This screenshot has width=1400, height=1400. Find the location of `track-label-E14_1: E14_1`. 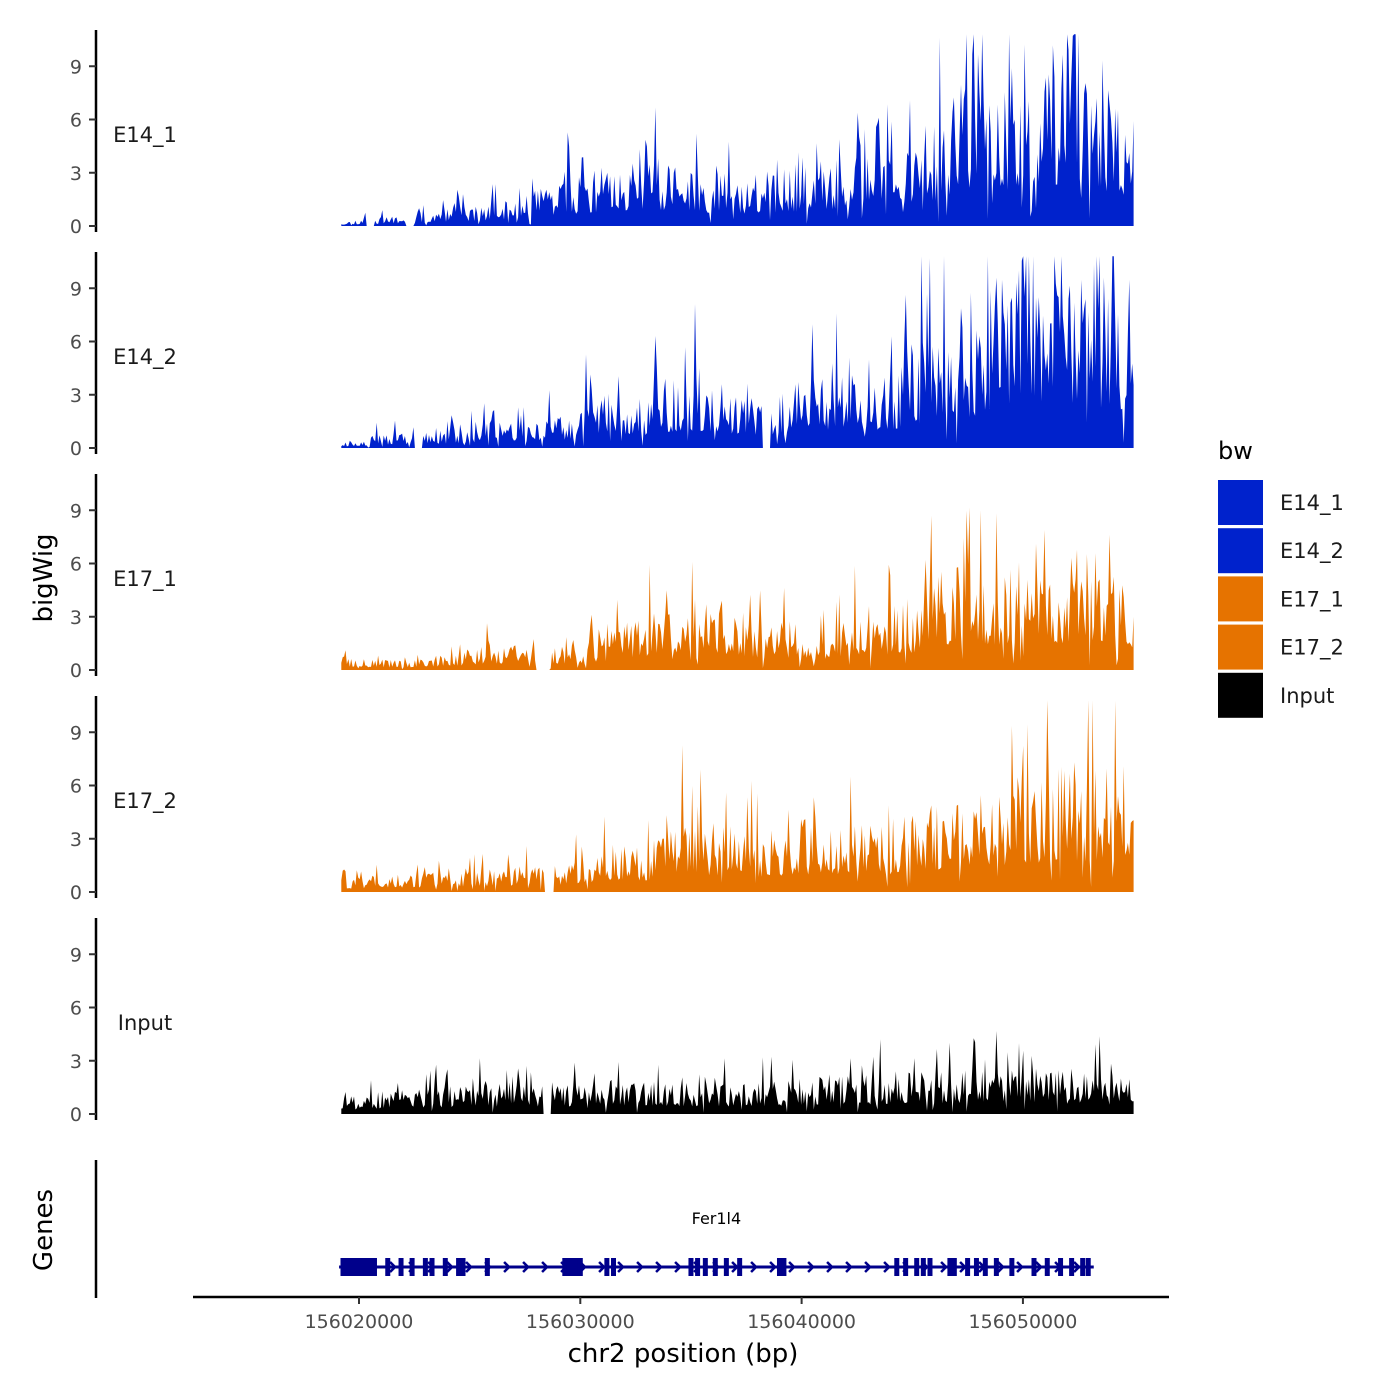

track-label-E14_1: E14_1 is located at coordinates (145, 135).